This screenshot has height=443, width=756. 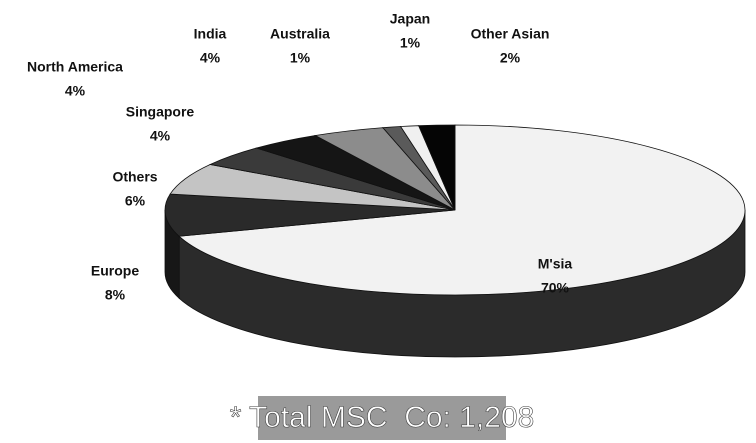 What do you see at coordinates (510, 34) in the screenshot?
I see `slice-label: Other Asian` at bounding box center [510, 34].